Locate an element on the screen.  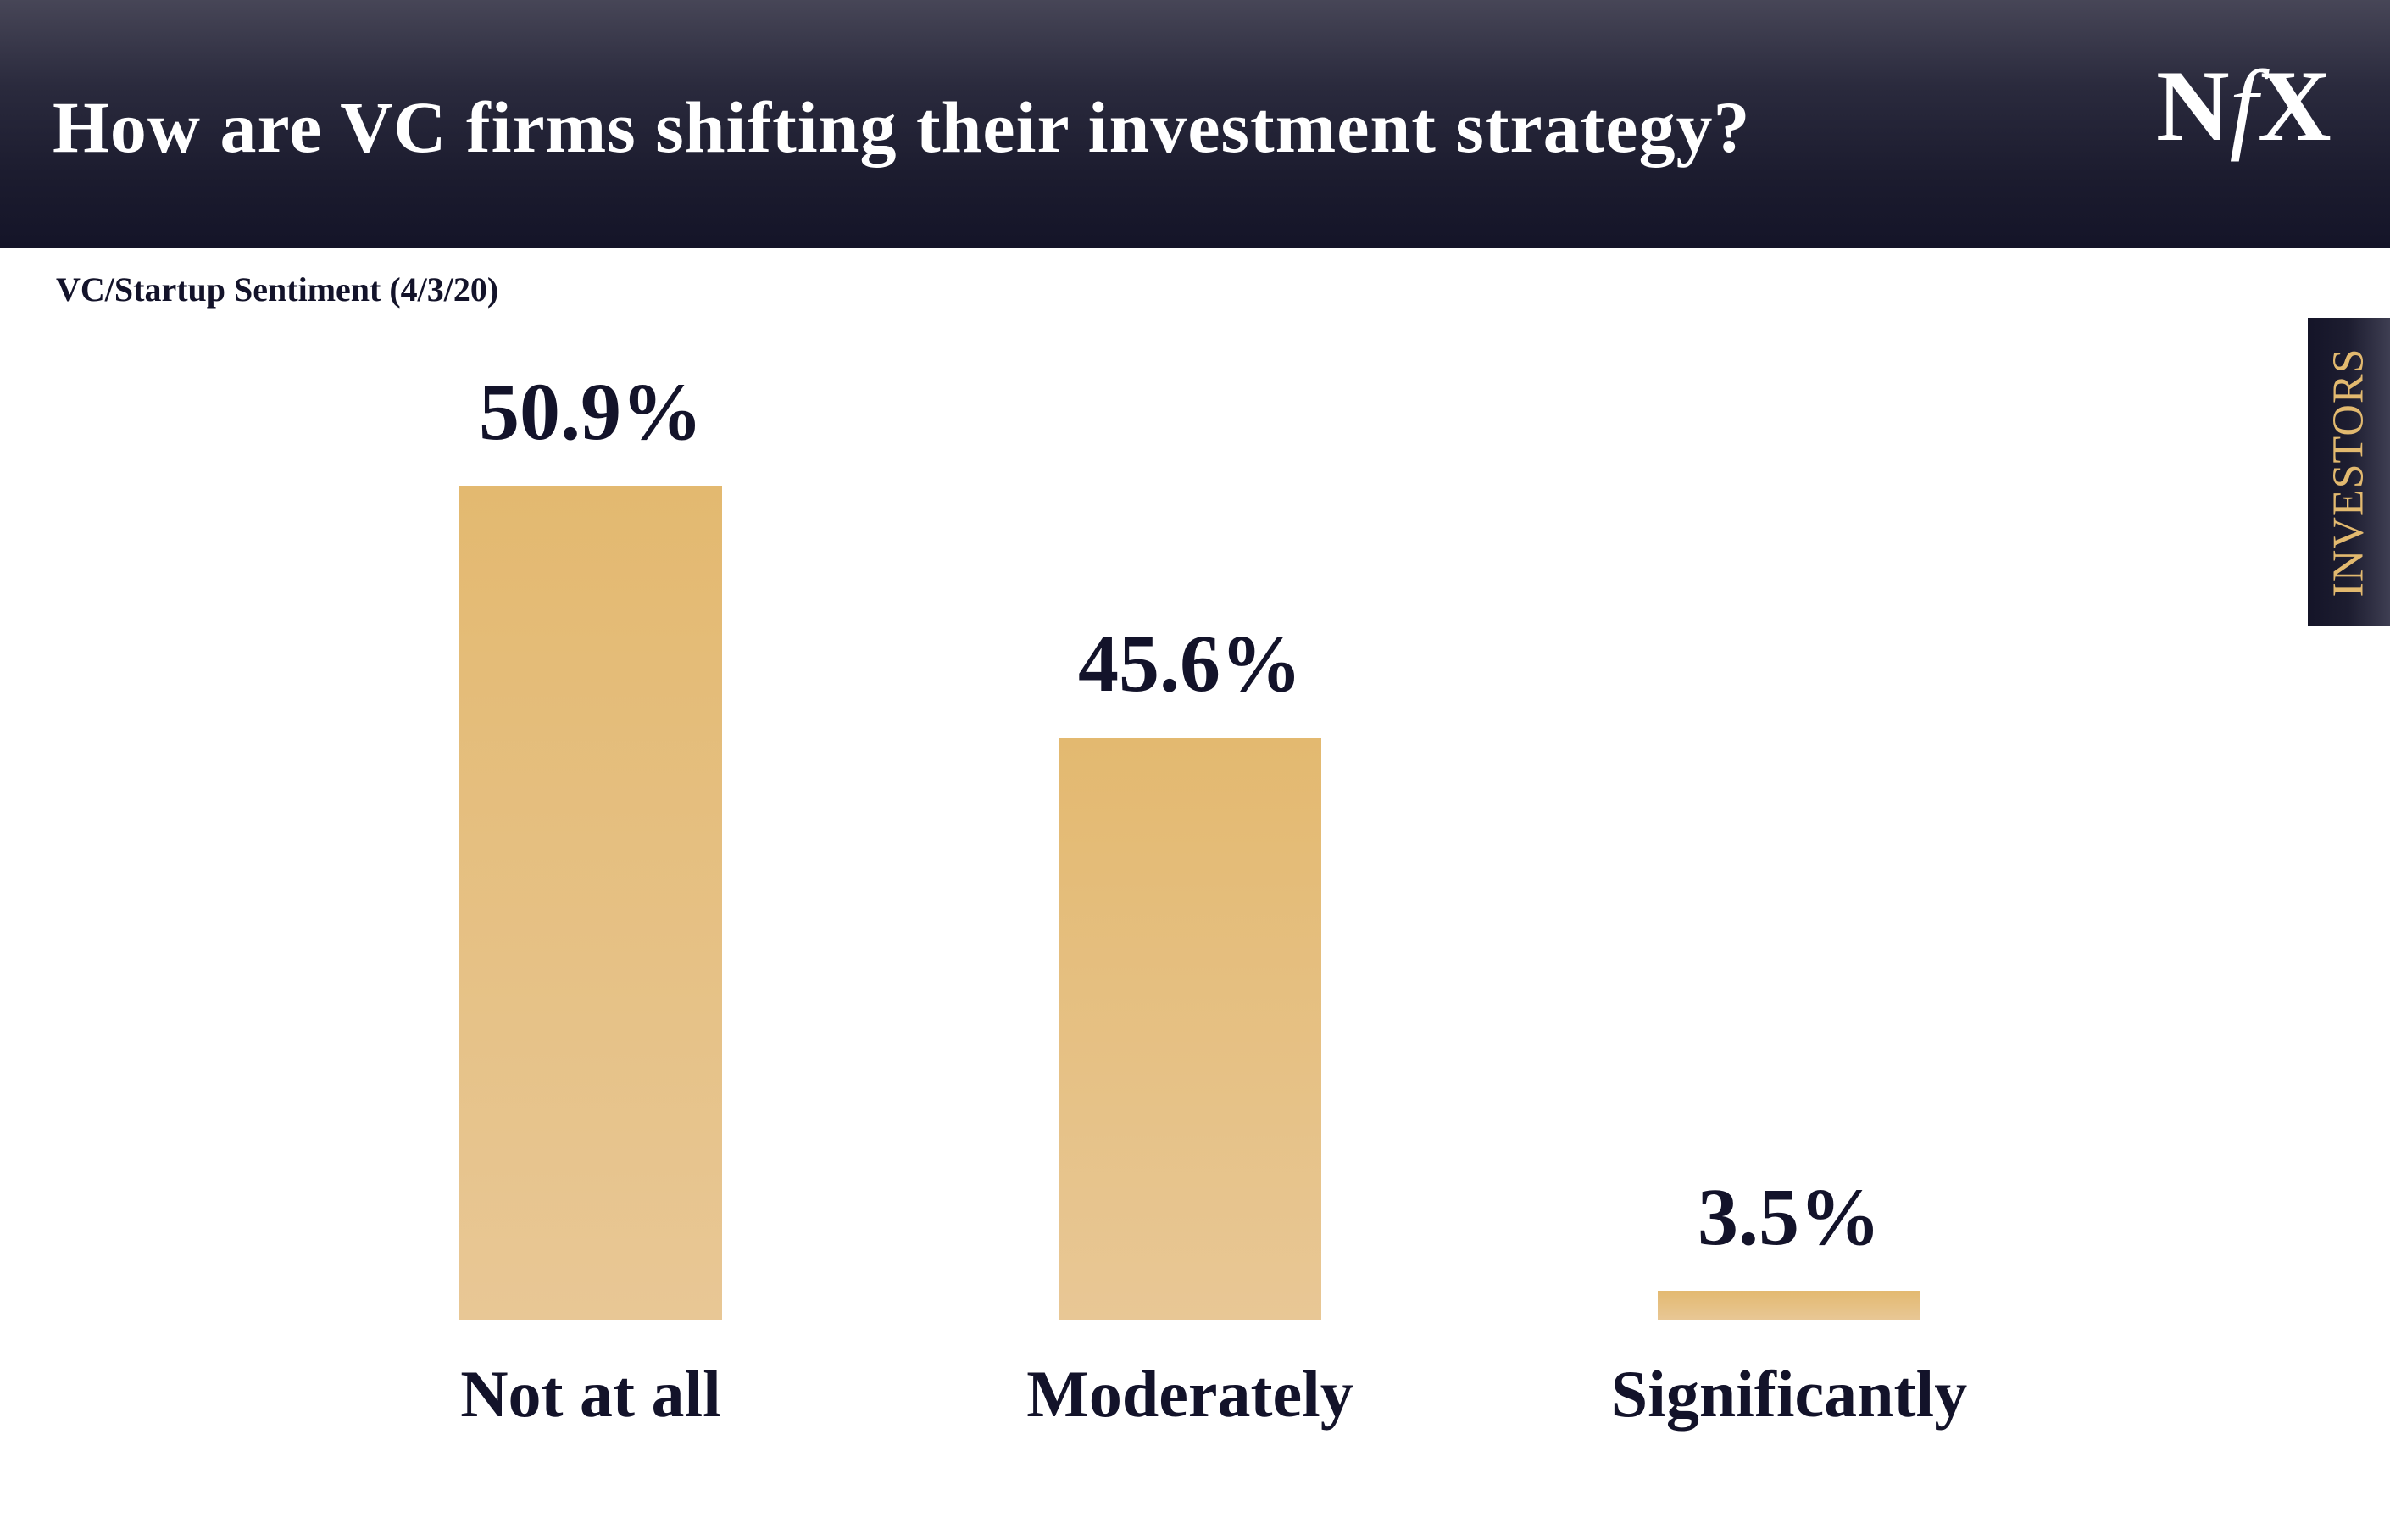
investors-tag-label: INVESTORS is located at coordinates (2349, 472).